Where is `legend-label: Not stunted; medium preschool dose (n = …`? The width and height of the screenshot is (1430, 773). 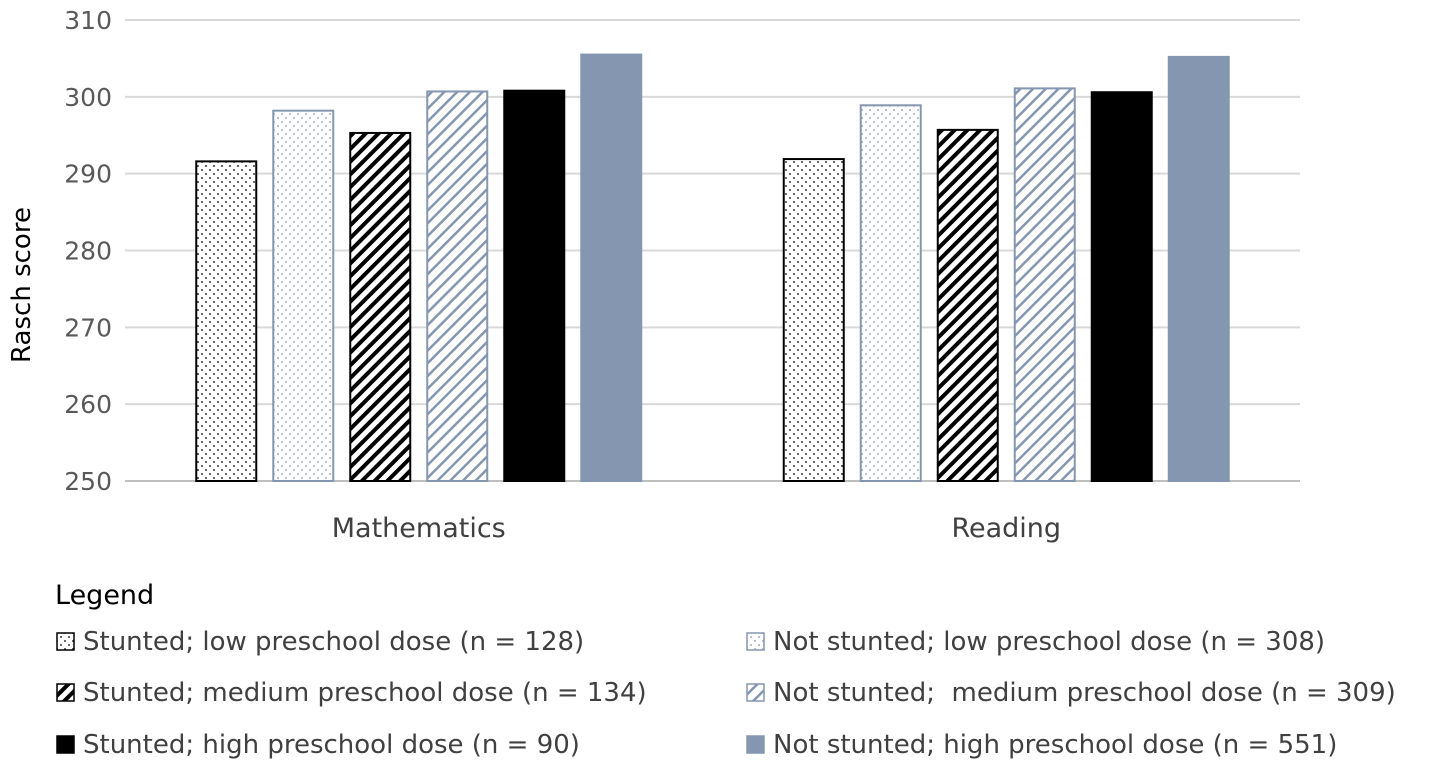 legend-label: Not stunted; medium preschool dose (n = … is located at coordinates (1084, 693).